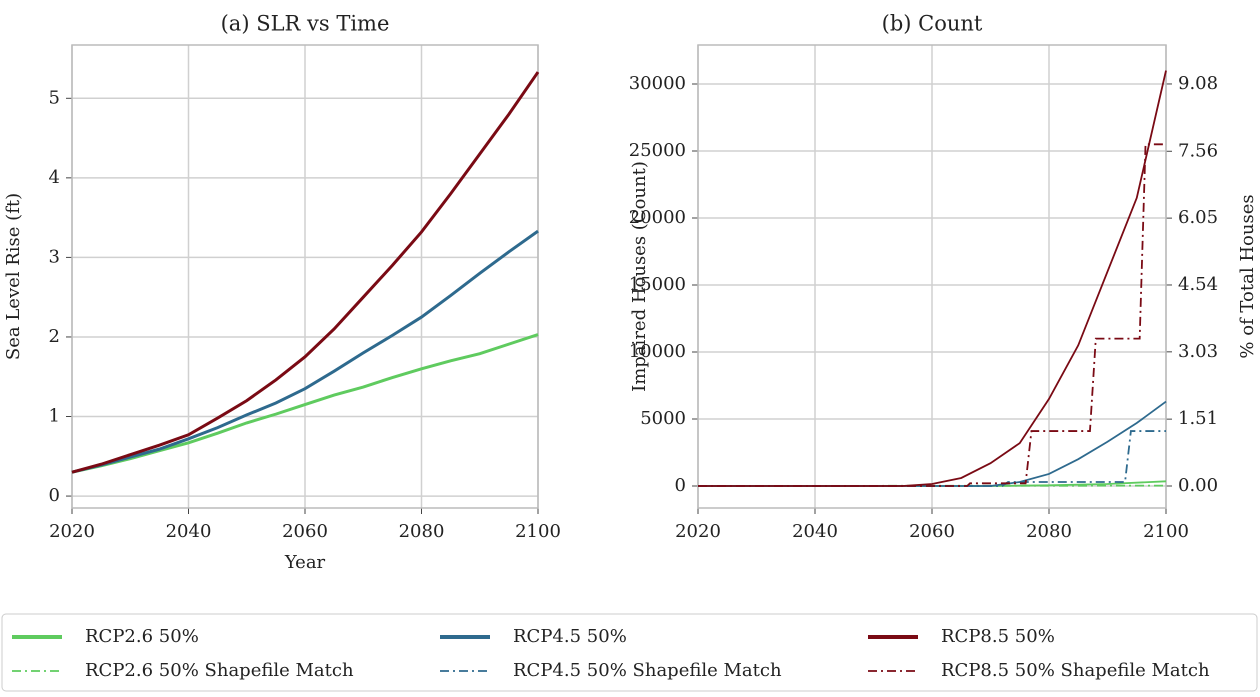 The height and width of the screenshot is (697, 1260). I want to click on legend-label: RCP4.5 50%, so click(570, 636).